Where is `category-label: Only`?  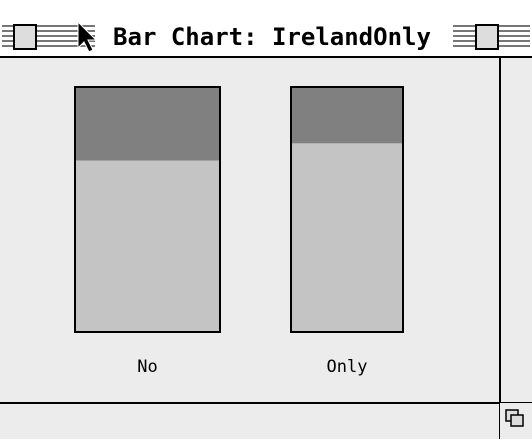 category-label: Only is located at coordinates (347, 367).